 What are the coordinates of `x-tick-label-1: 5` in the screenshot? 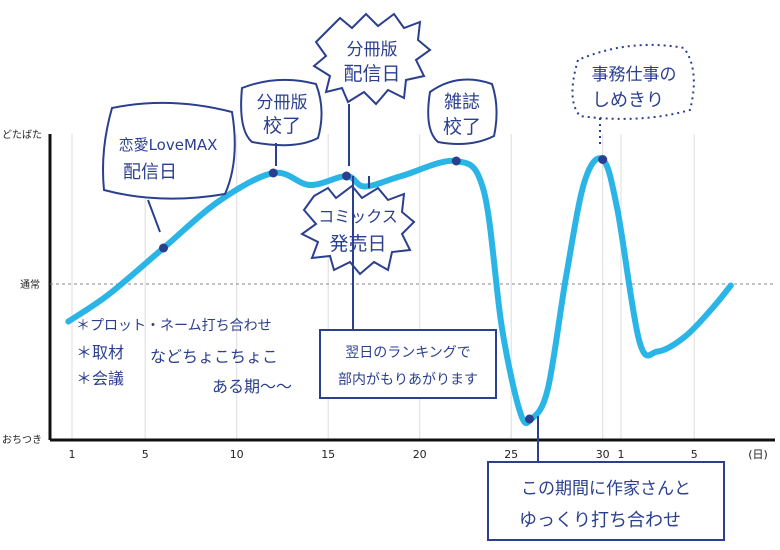 It's located at (145, 454).